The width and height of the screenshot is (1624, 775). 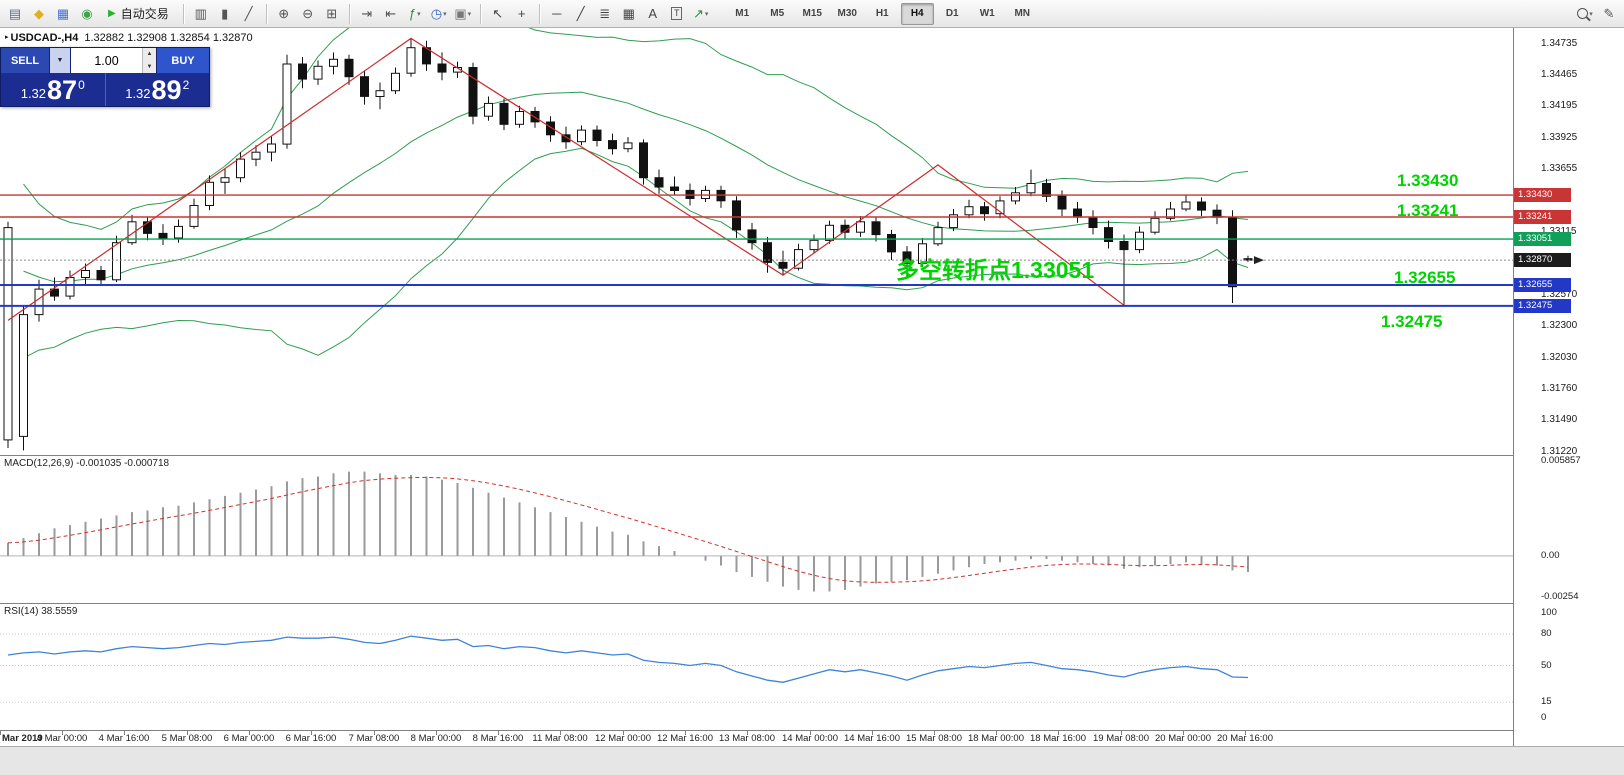 I want to click on auto-trading-button: ▶ 自动交易, so click(x=138, y=14).